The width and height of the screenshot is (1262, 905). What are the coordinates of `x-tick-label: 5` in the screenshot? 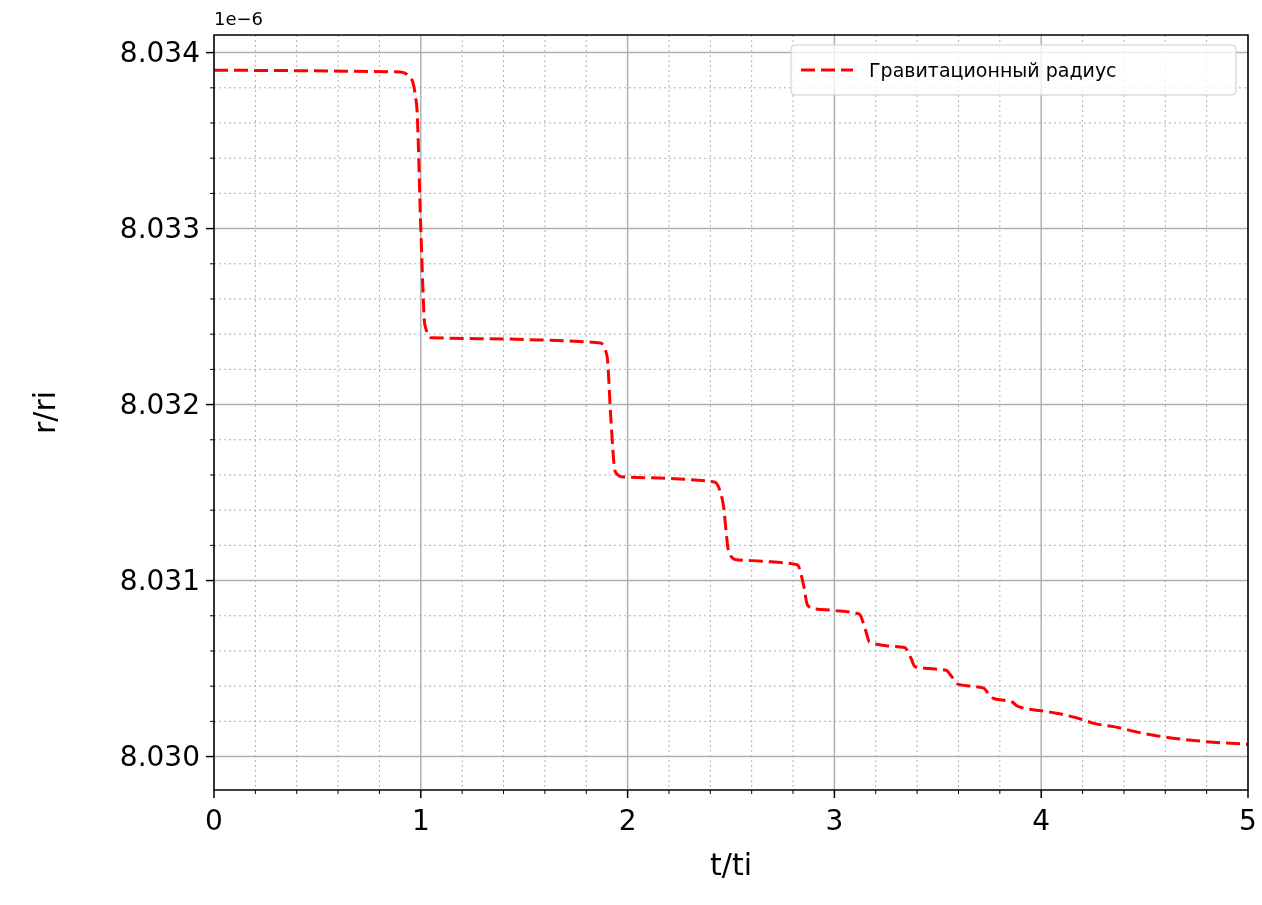 It's located at (1248, 820).